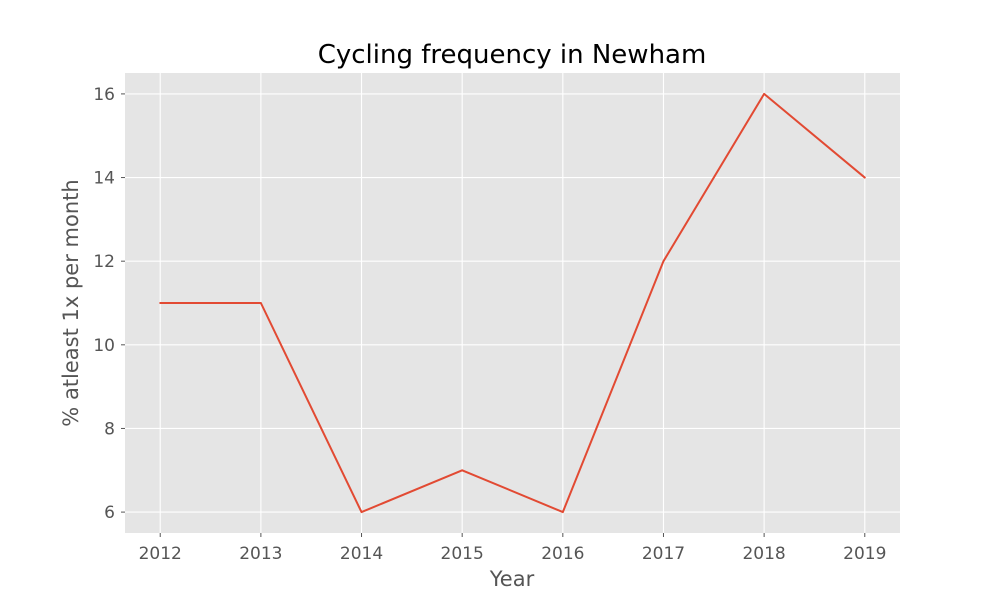  Describe the element at coordinates (864, 554) in the screenshot. I see `x-tick-label: 2019` at that location.